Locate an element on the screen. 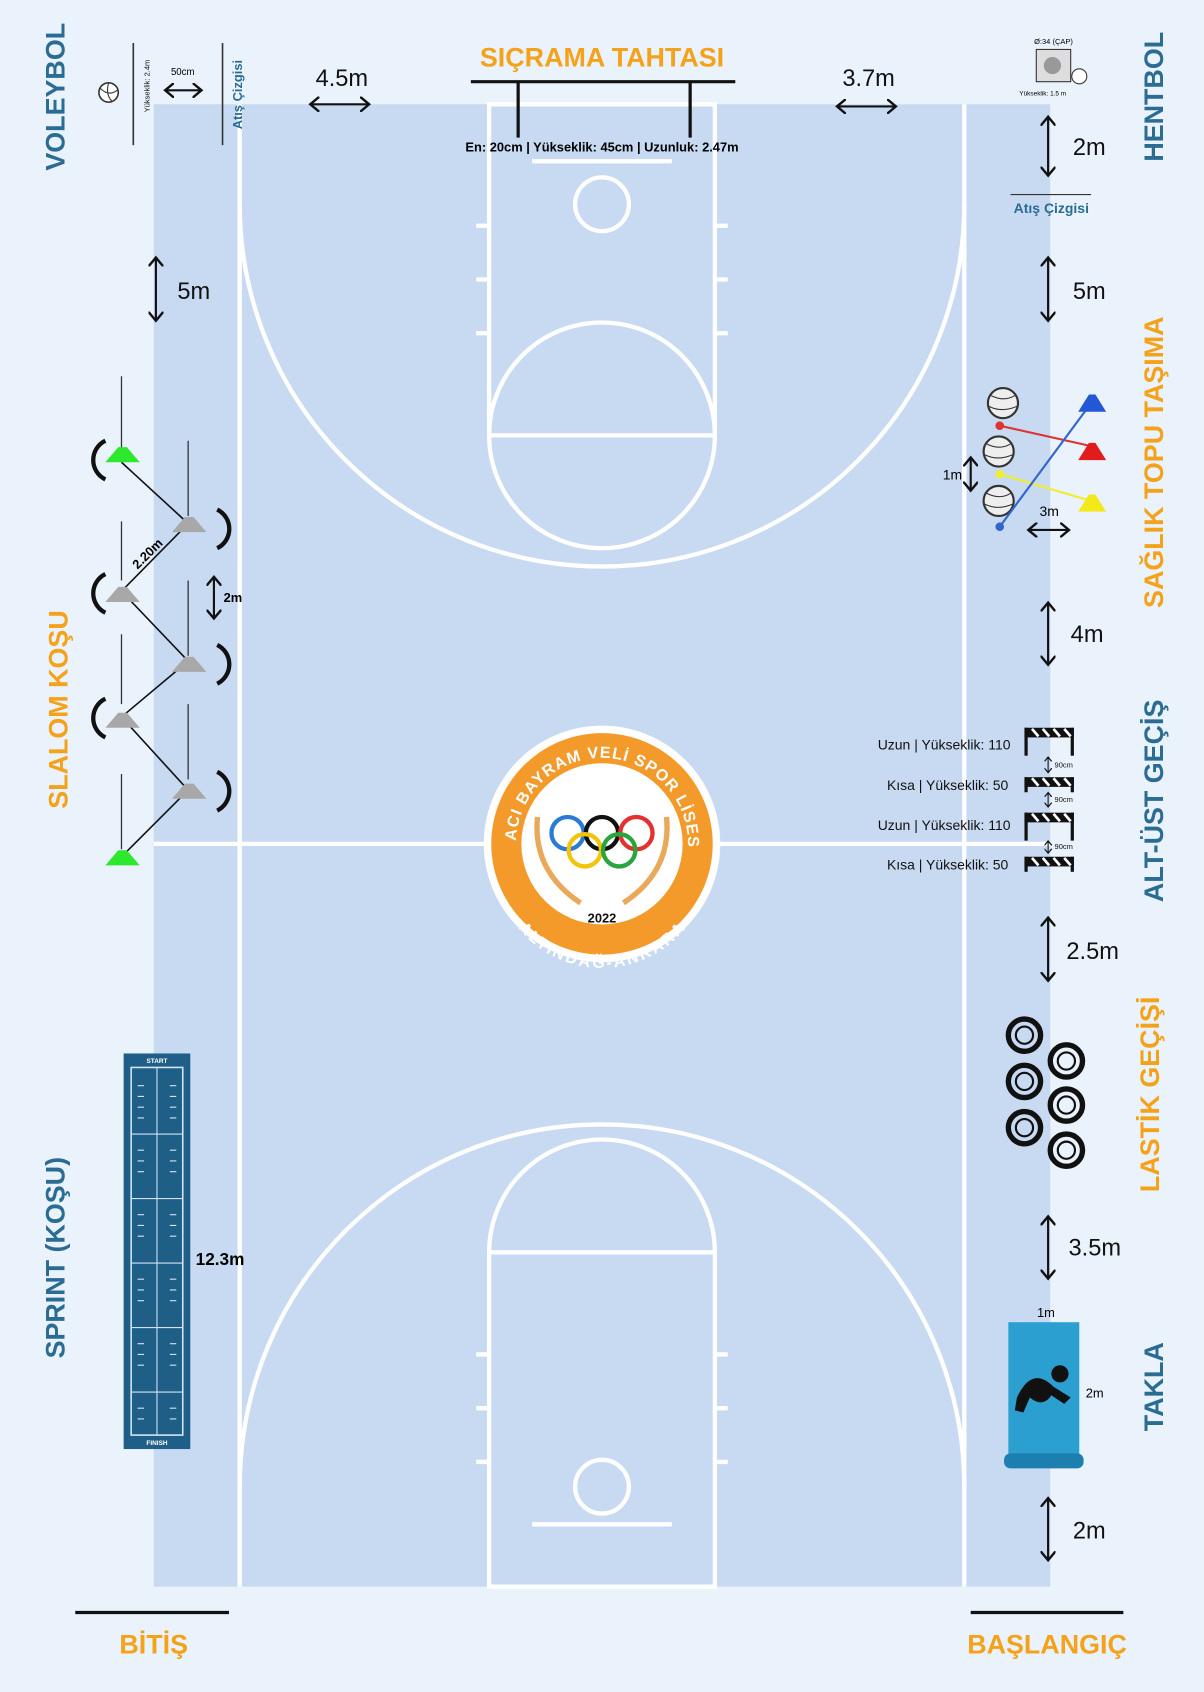  distance-label: 4m is located at coordinates (1087, 635).